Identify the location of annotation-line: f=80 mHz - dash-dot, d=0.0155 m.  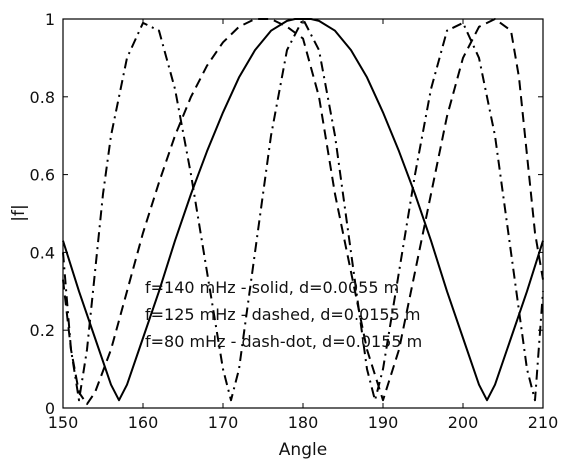
(283, 341).